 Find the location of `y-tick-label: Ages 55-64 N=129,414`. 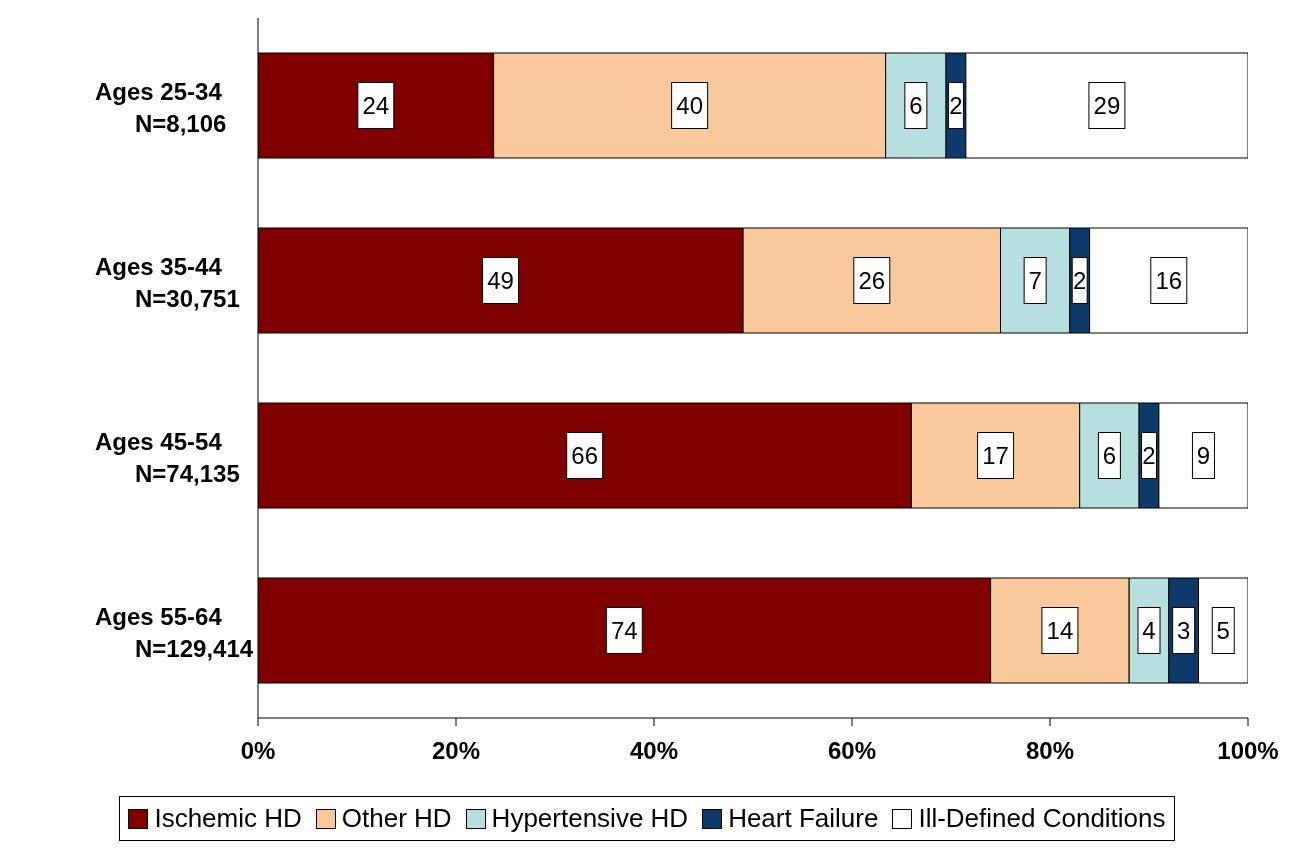

y-tick-label: Ages 55-64 N=129,414 is located at coordinates (174, 632).